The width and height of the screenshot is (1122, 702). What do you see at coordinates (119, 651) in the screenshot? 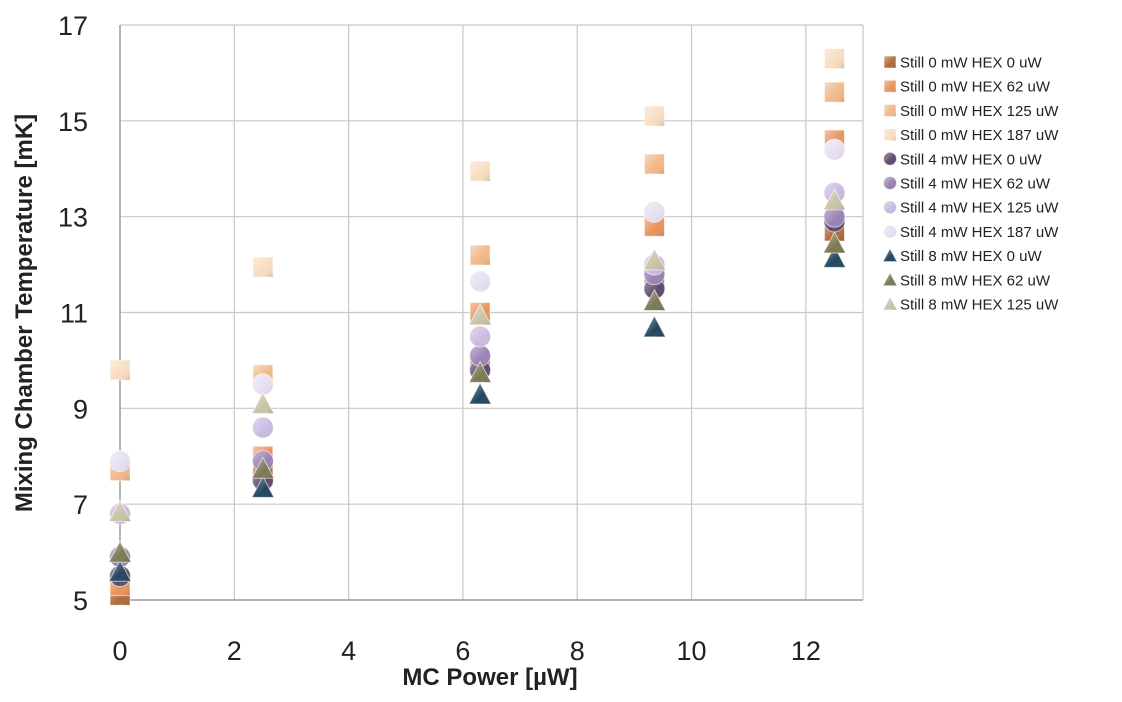
I see `x-tick-label: 0` at bounding box center [119, 651].